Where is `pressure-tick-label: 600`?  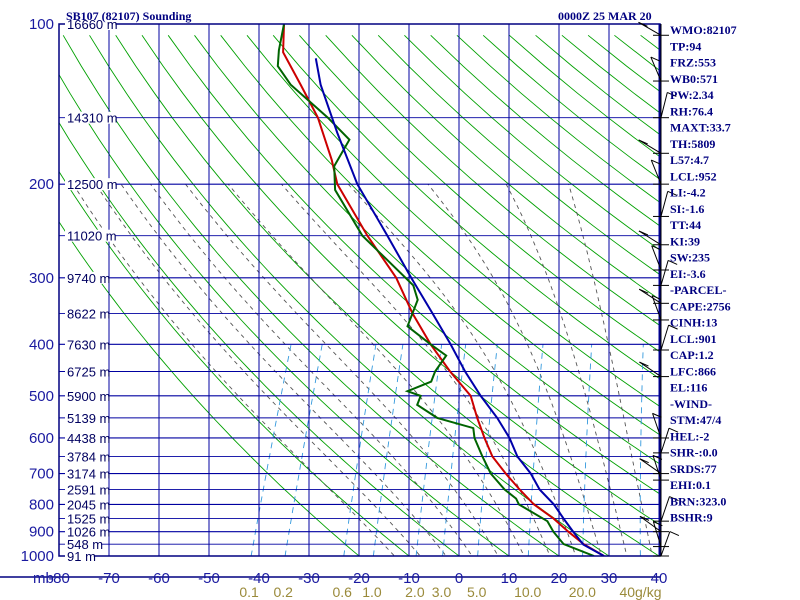
pressure-tick-label: 600 is located at coordinates (41, 438).